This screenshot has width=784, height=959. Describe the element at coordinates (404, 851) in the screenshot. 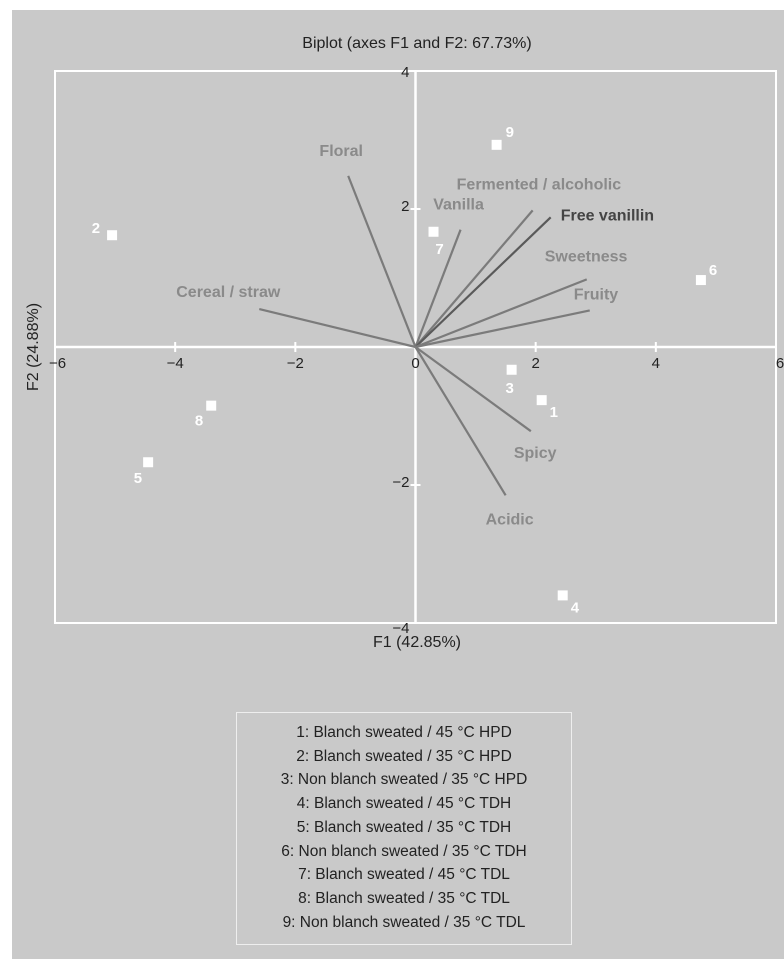

I see `legend-item: 6: Non blanch sweated / 35 °C TDH` at that location.